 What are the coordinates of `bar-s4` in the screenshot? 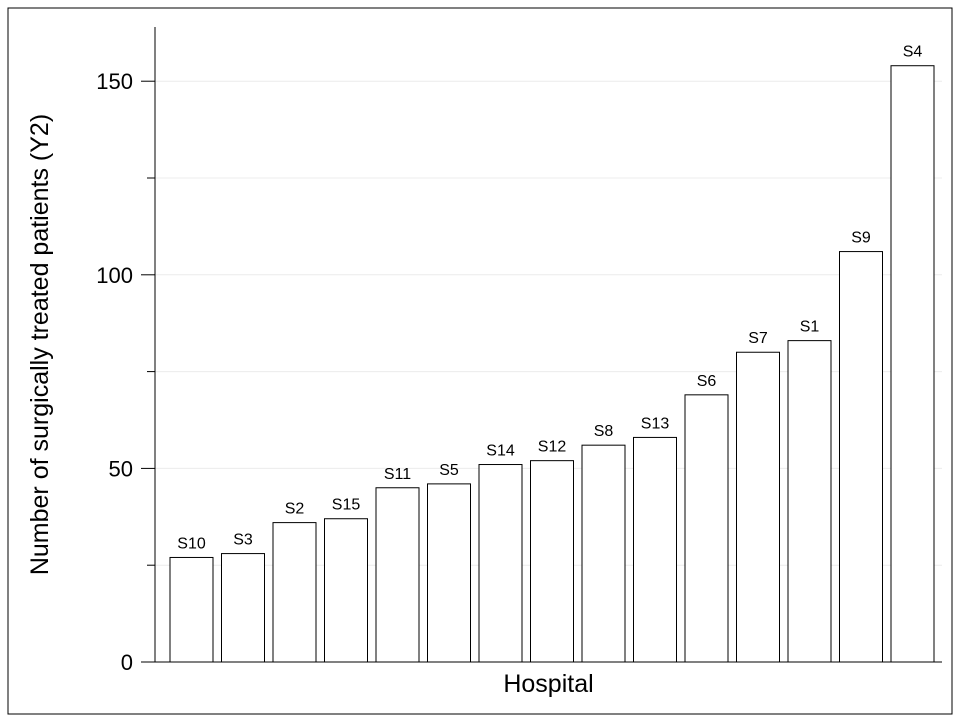 It's located at (912, 364).